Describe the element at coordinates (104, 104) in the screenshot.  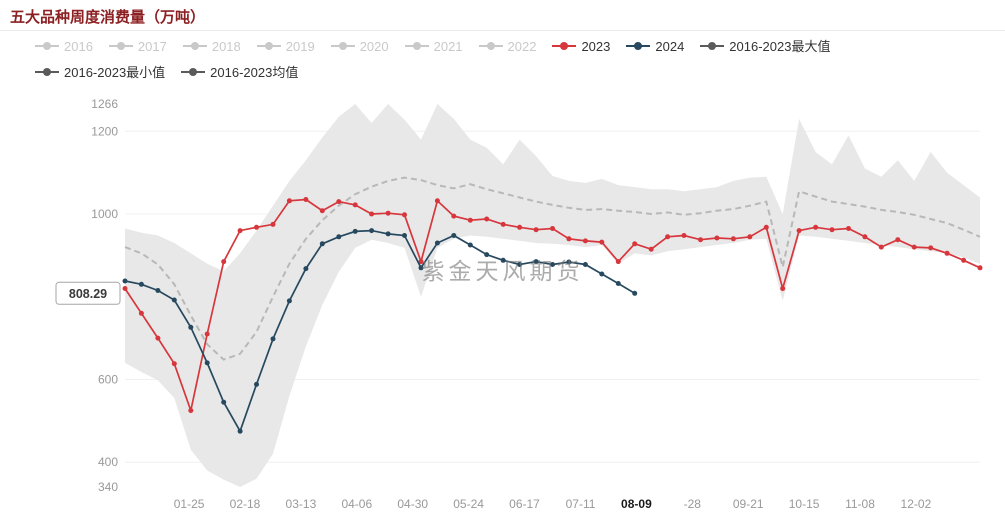
I see `y-axis-tick-label: 1266` at that location.